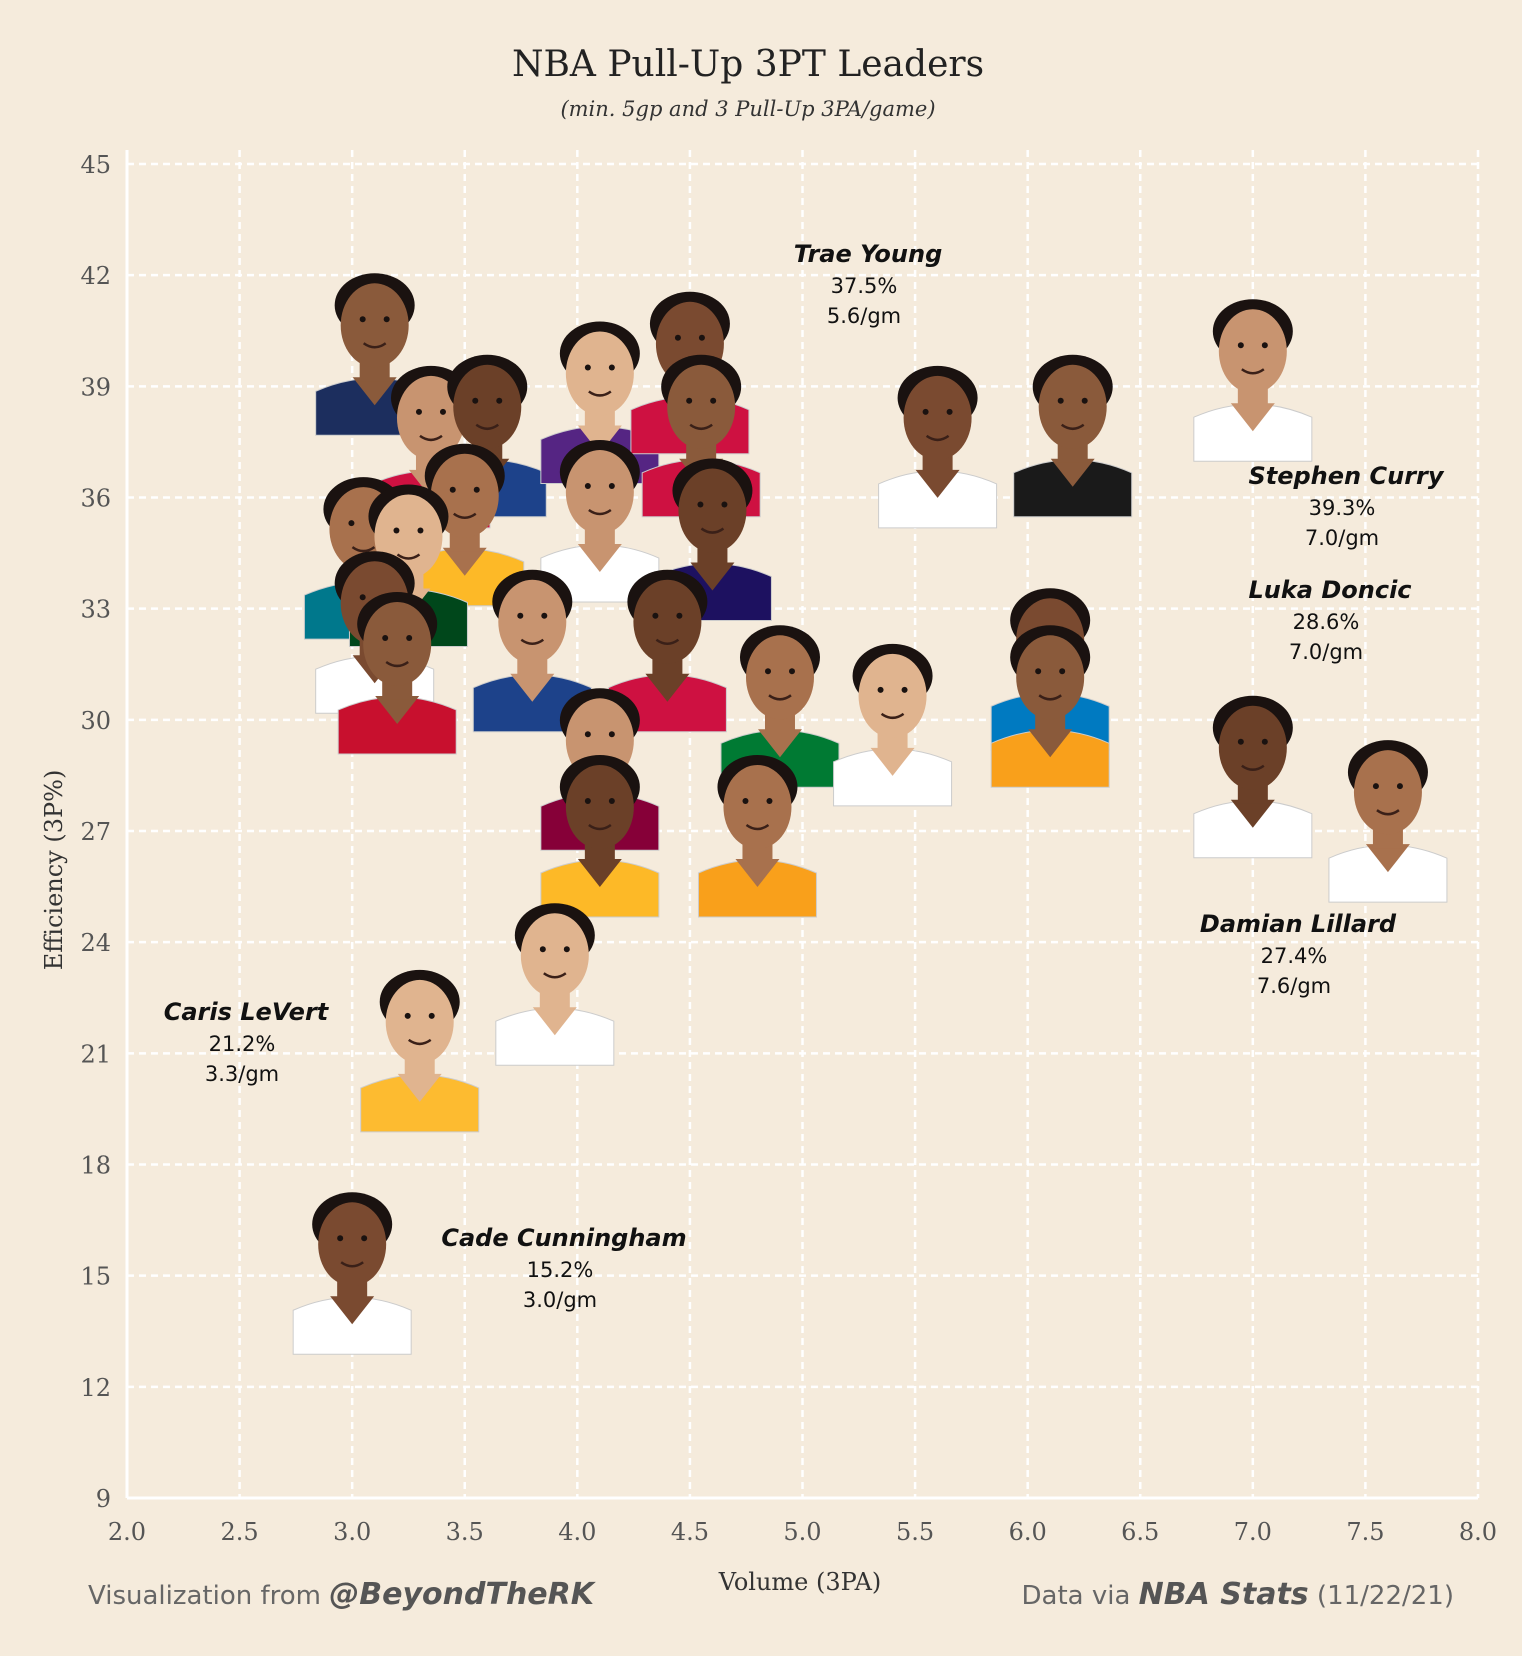 The width and height of the screenshot is (1522, 1656). I want to click on y-tick-label: 21, so click(95, 1054).